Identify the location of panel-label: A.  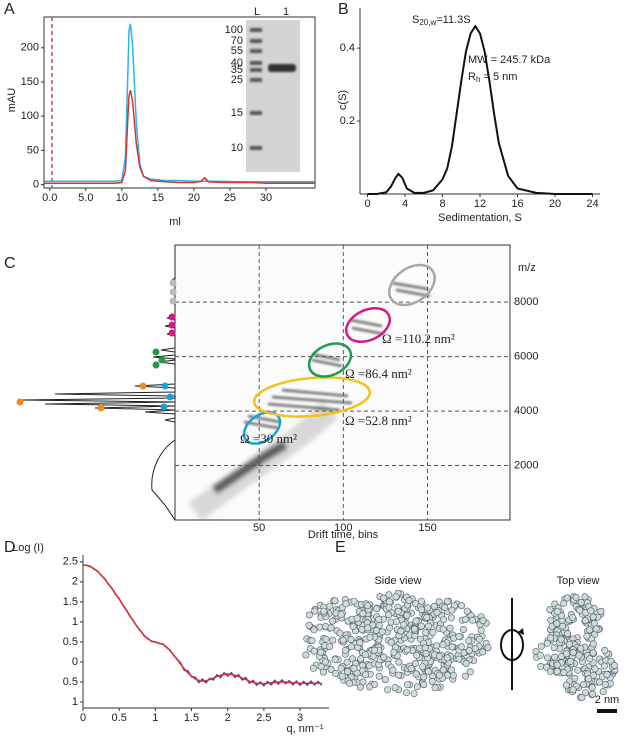
(9, 9).